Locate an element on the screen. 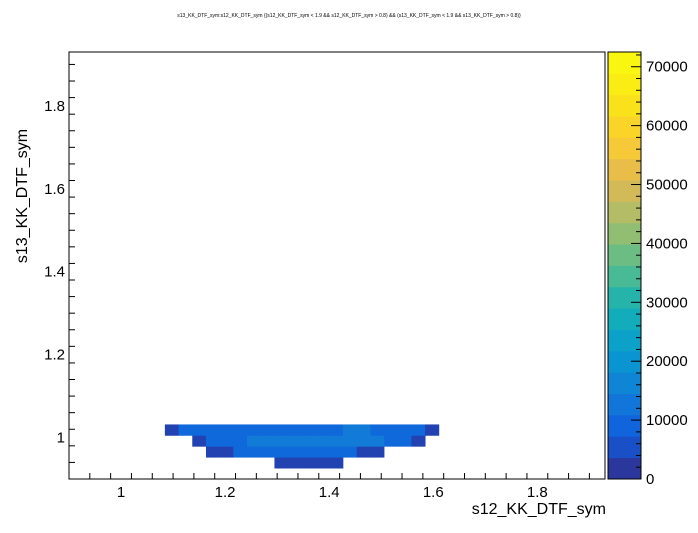  z-tick-label: 70000 is located at coordinates (667, 67).